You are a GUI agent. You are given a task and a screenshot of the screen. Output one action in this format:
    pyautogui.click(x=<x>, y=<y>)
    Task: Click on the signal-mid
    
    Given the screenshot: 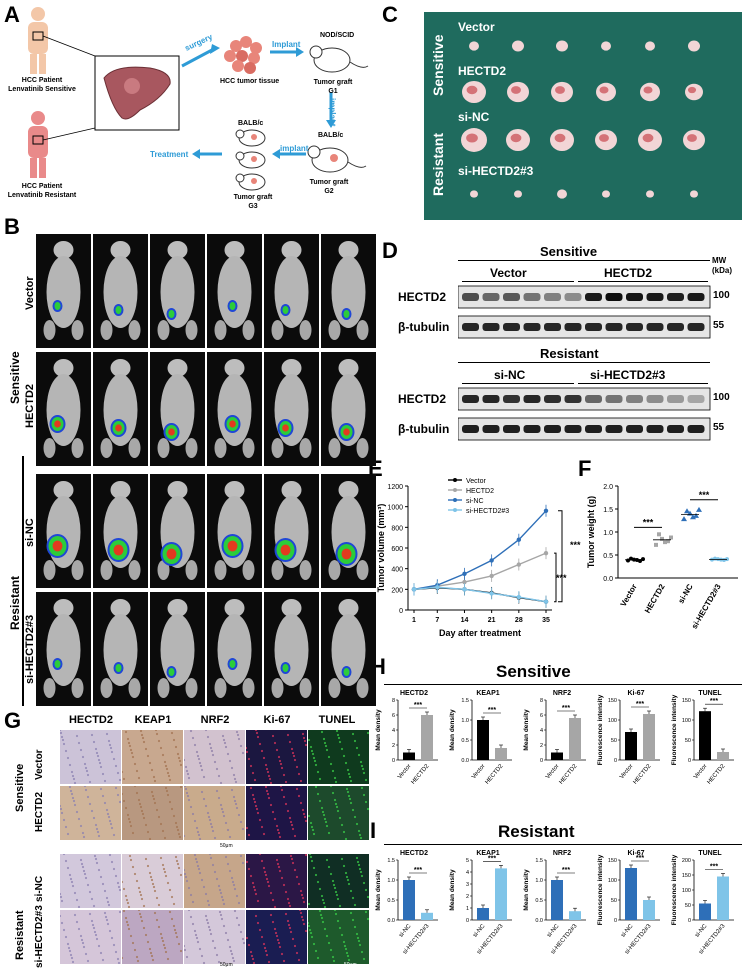 What is the action you would take?
    pyautogui.click(x=118, y=668)
    